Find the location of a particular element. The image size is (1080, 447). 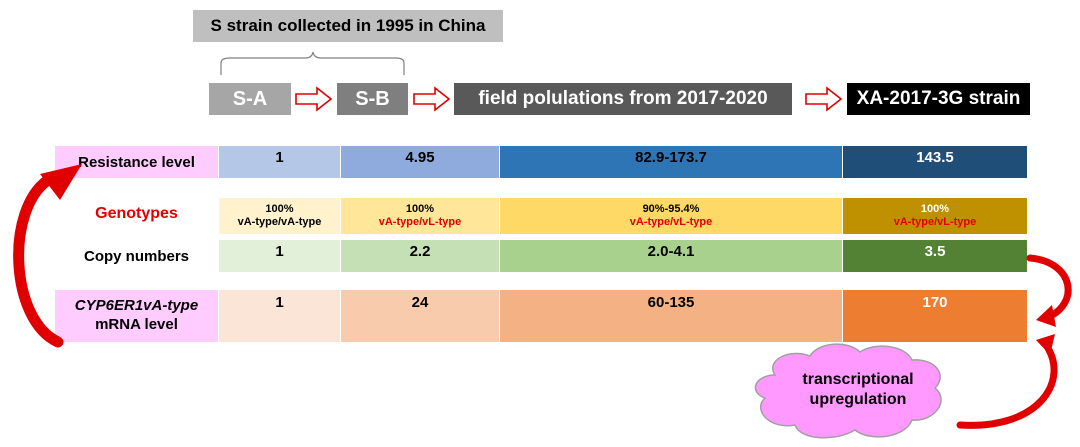

resistance-value-3: 82.9-173.7 is located at coordinates (671, 158).